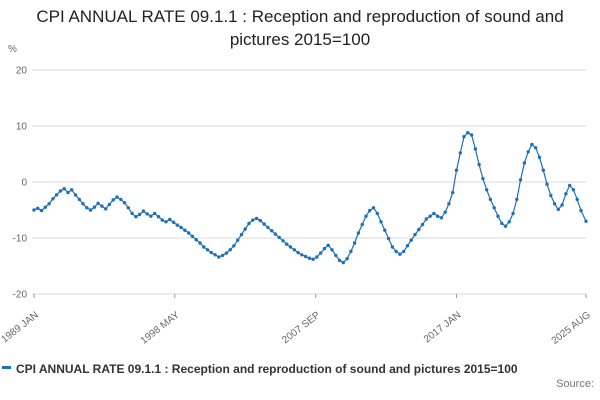  Describe the element at coordinates (20, 328) in the screenshot. I see `x-tick-label: 1989 JAN` at that location.